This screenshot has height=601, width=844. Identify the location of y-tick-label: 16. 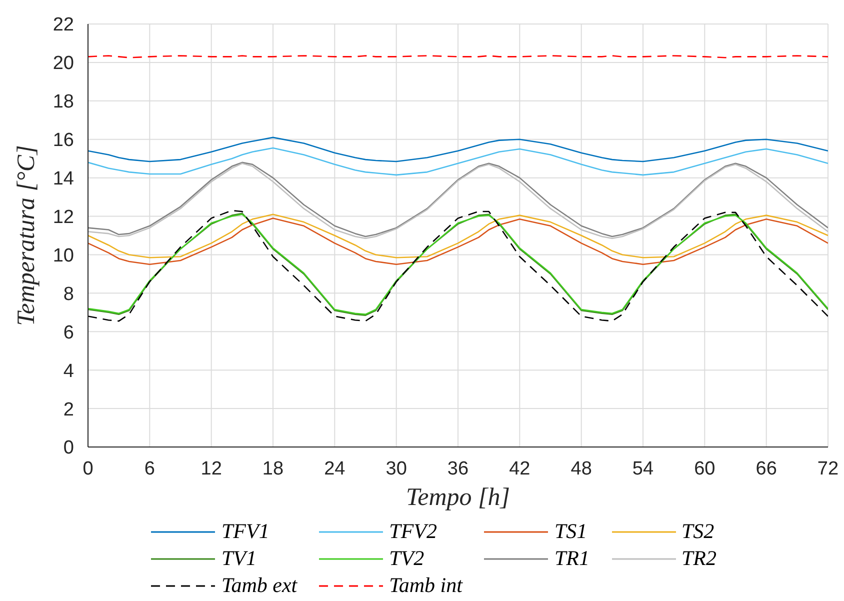
(63, 141).